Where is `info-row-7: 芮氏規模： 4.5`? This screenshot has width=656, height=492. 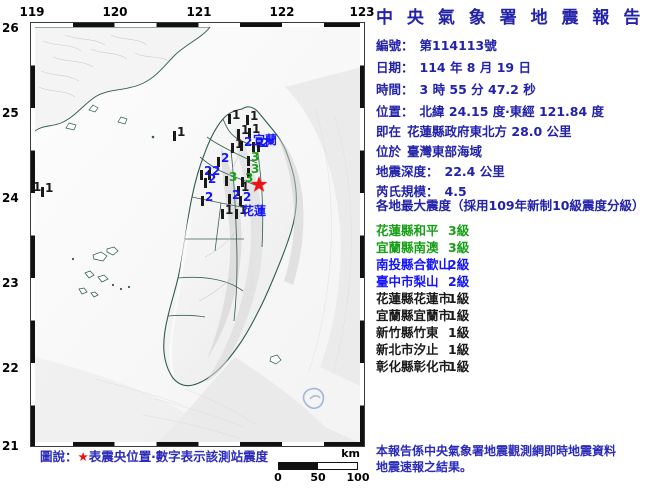
info-row-7: 芮氏規模： 4.5 is located at coordinates (421, 191).